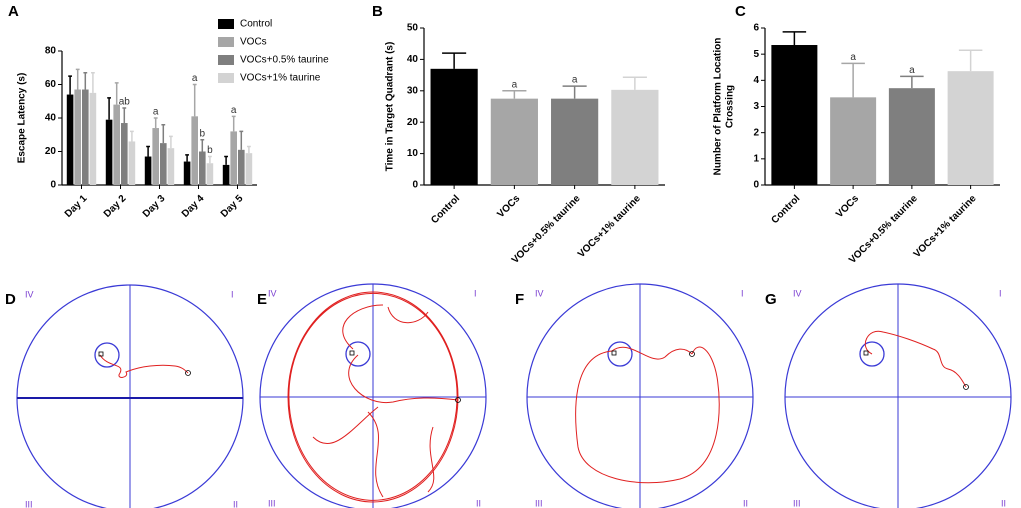 The image size is (1021, 508). What do you see at coordinates (280, 78) in the screenshot?
I see `legend-label: VOCs+1% taurine` at bounding box center [280, 78].